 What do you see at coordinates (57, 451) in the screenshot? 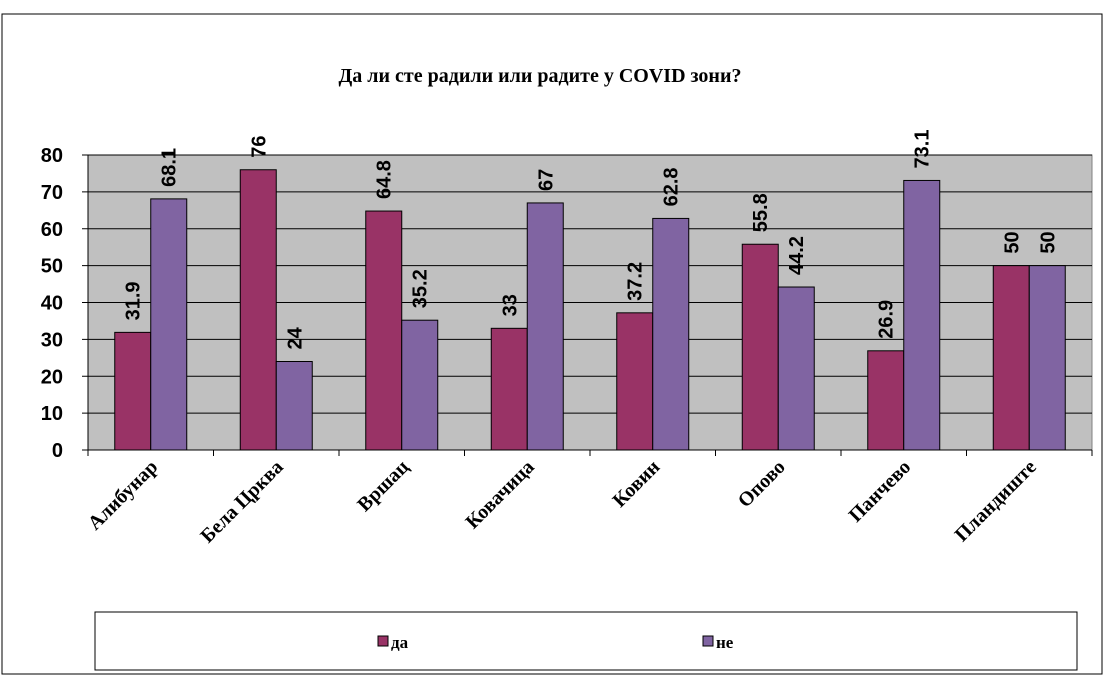
I see `y-tick-label: 0` at bounding box center [57, 451].